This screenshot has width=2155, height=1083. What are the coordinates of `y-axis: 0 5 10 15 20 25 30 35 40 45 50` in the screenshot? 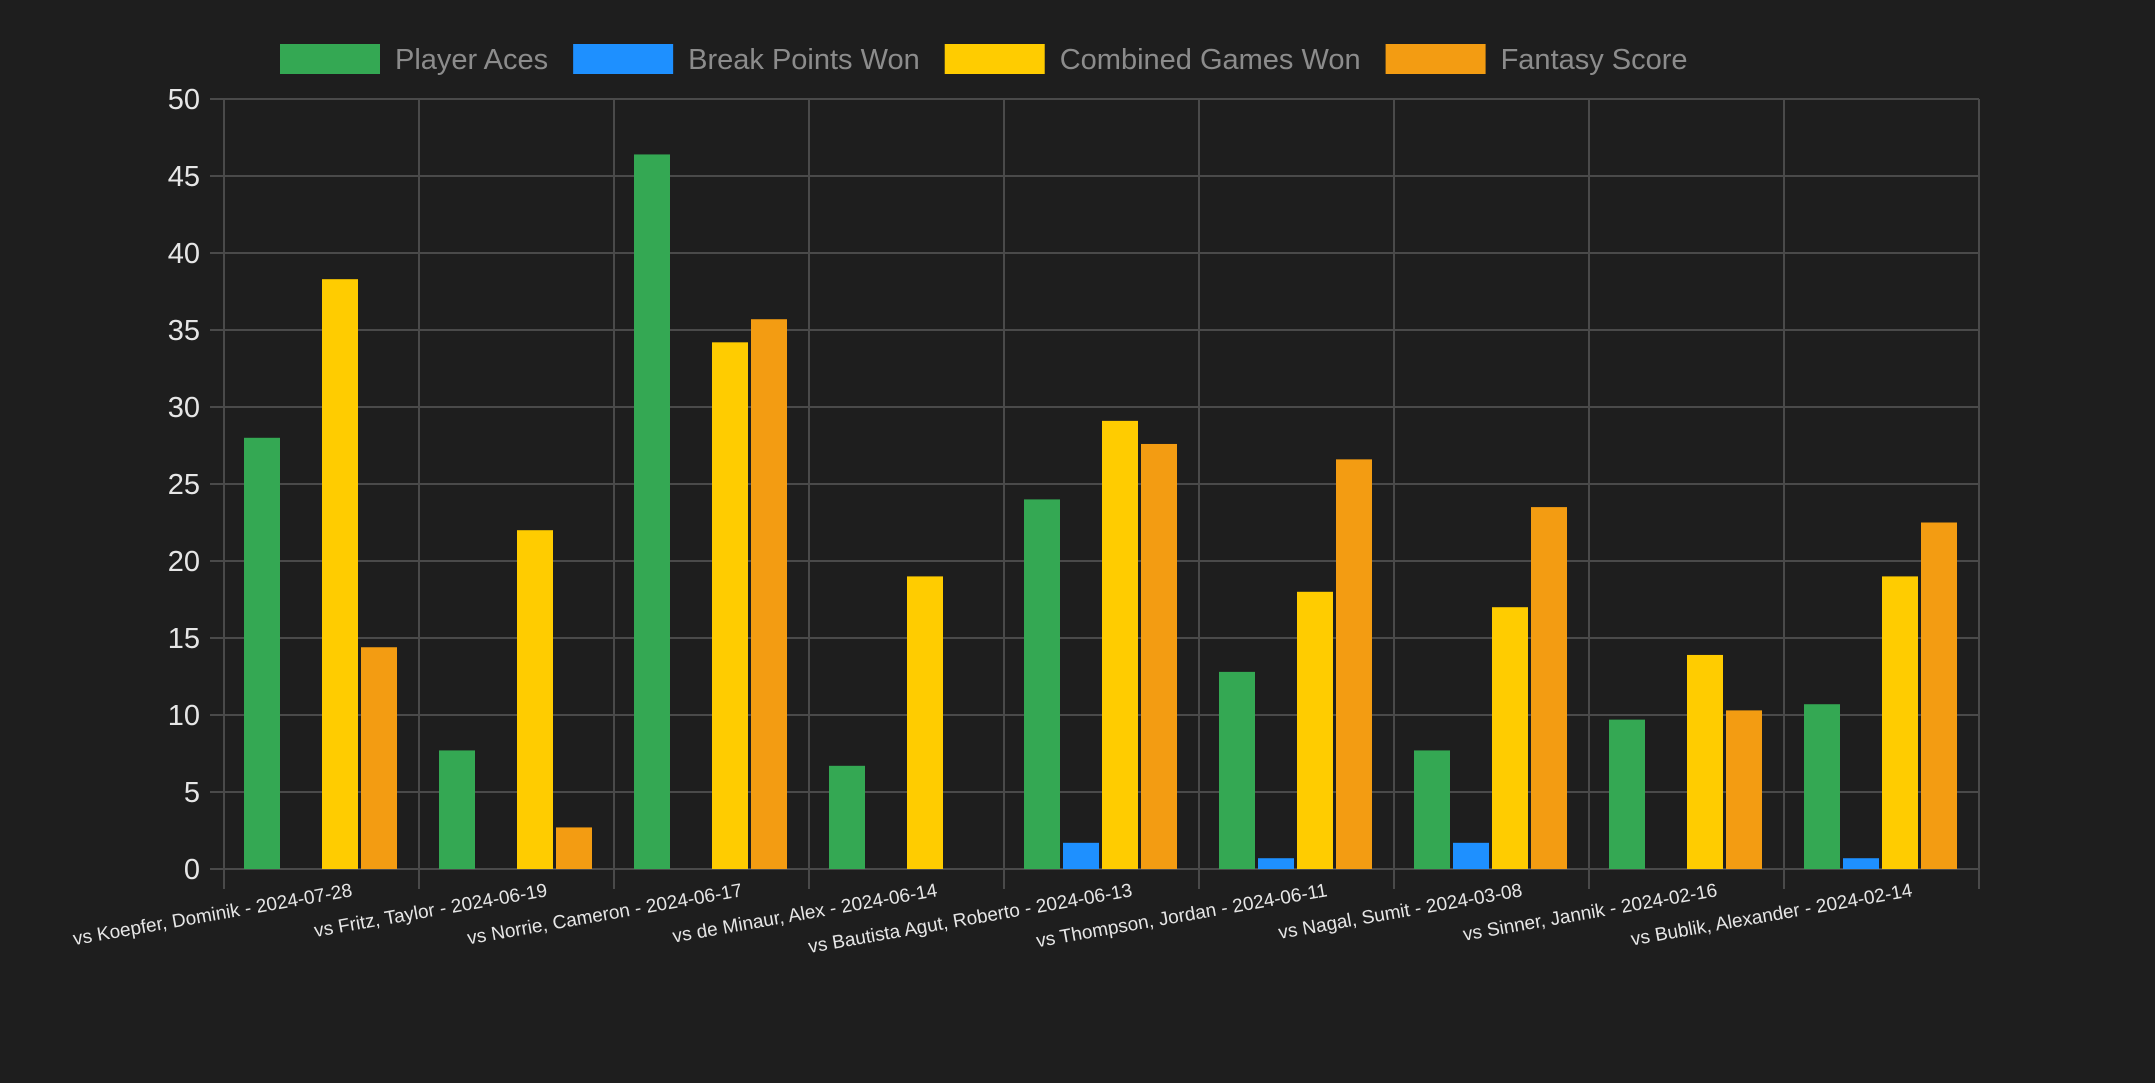 It's located at (184, 485).